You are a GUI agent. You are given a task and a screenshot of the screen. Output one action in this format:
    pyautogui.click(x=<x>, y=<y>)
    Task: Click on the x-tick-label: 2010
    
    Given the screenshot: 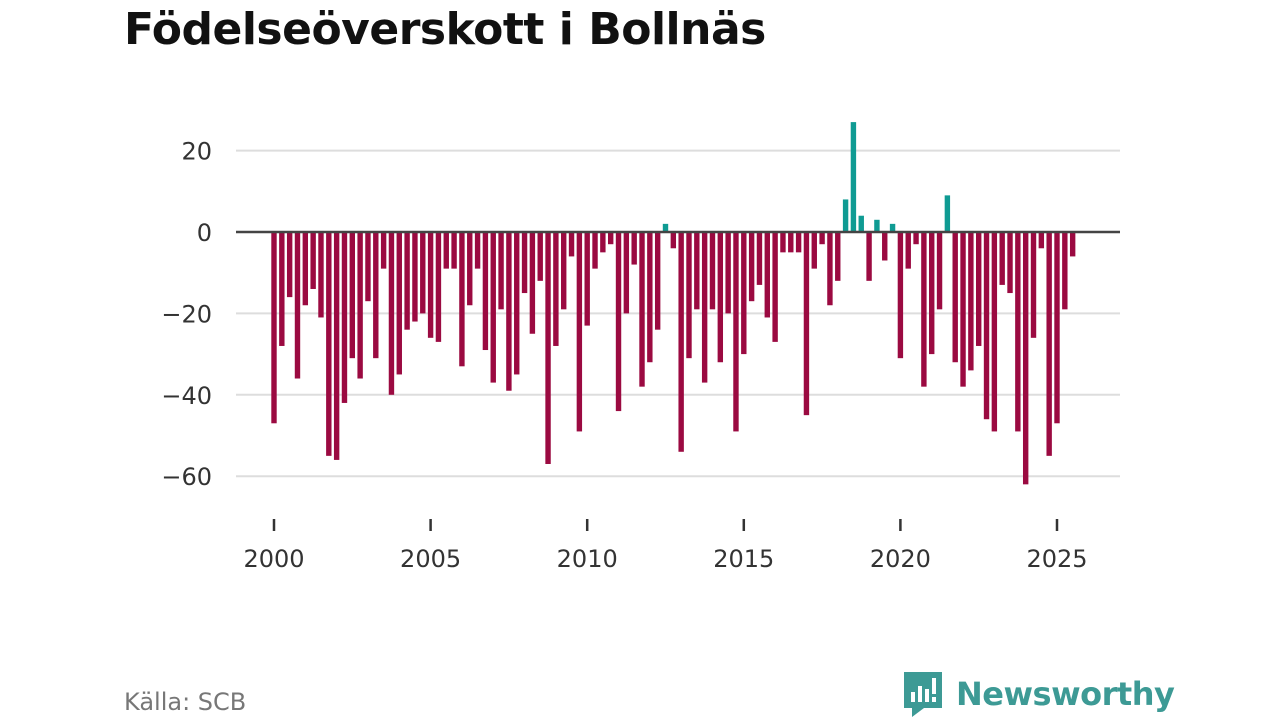 What is the action you would take?
    pyautogui.click(x=587, y=559)
    